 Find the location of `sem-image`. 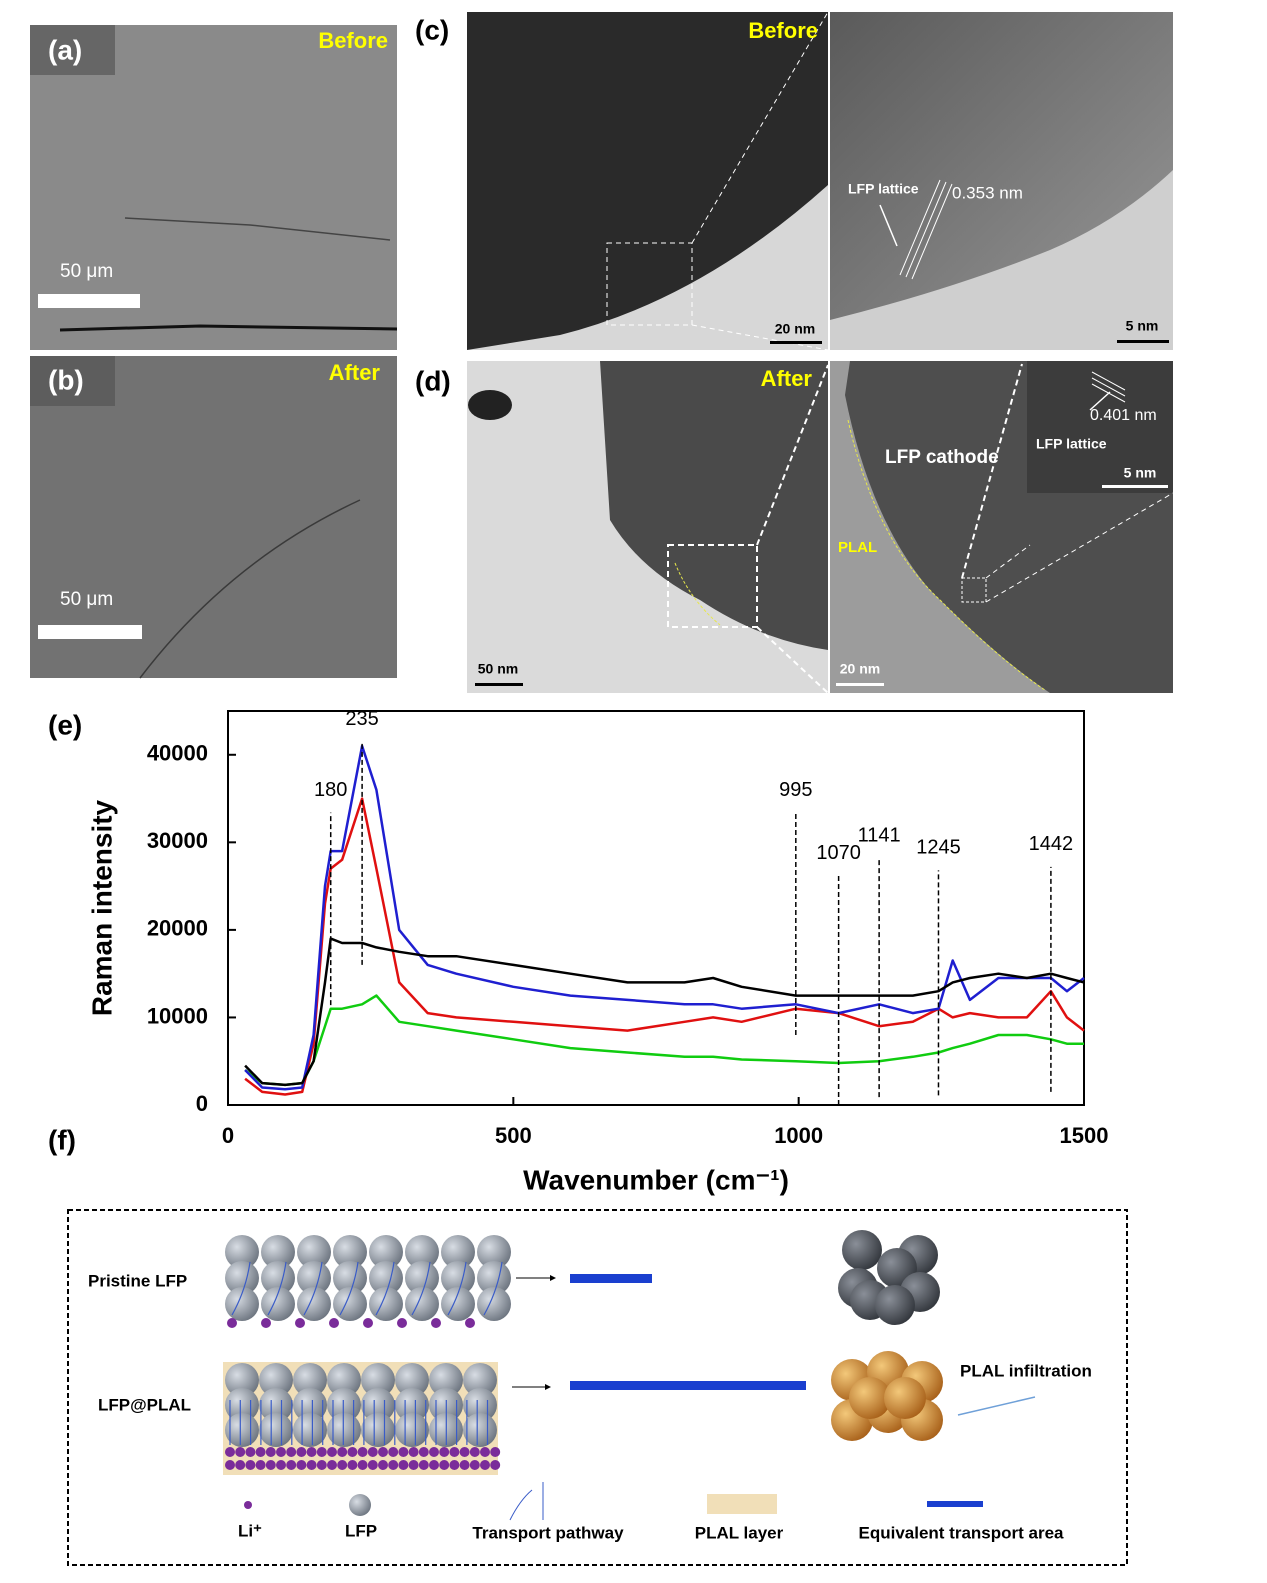

sem-image is located at coordinates (213, 517).